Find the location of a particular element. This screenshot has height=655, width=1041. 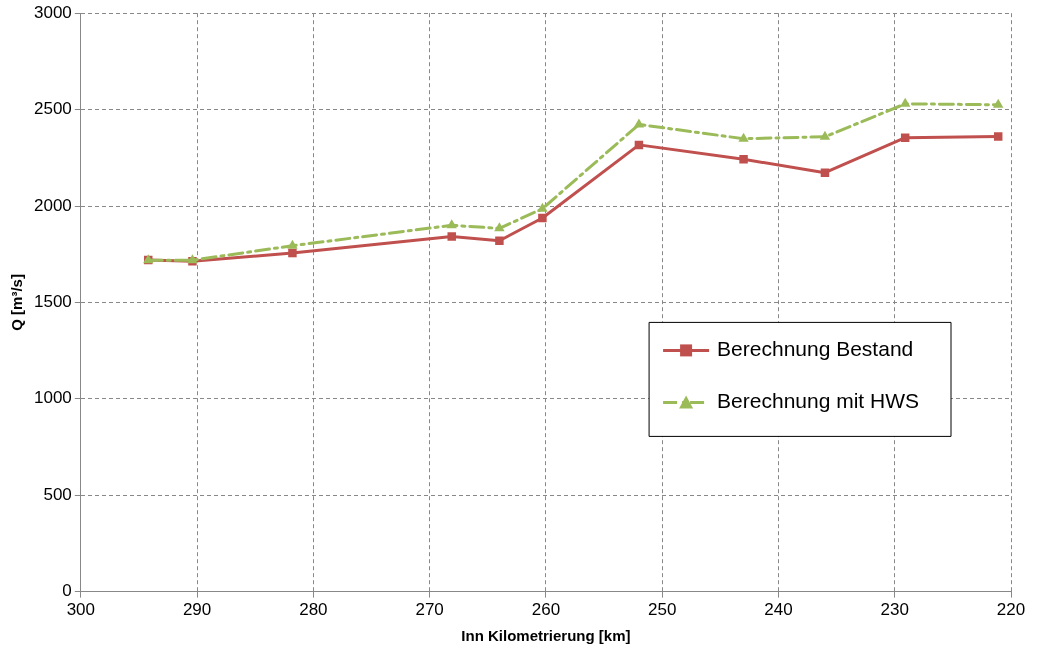

y-tick-label: 500 is located at coordinates (57, 494).